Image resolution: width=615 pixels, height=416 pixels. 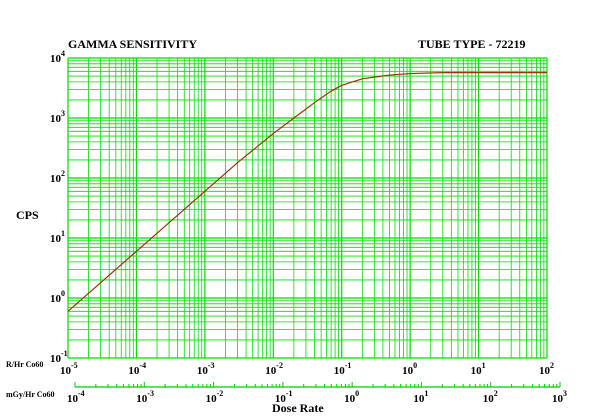 I want to click on x-axis-scale-label: R/Hr Co60, so click(x=24, y=364).